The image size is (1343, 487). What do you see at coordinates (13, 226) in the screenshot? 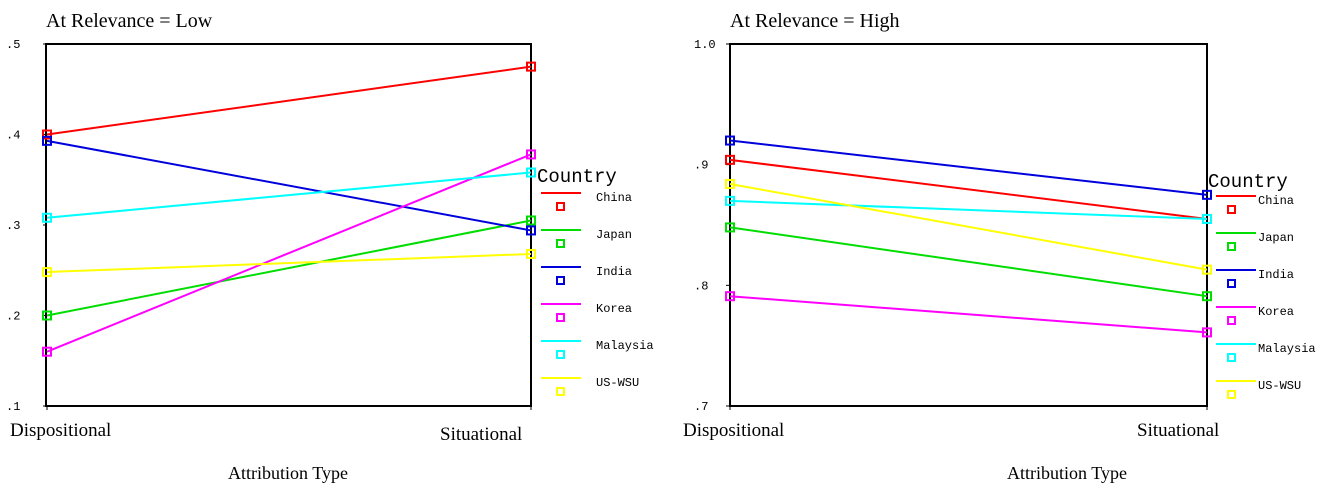
I see `y-tick-label: .3` at bounding box center [13, 226].